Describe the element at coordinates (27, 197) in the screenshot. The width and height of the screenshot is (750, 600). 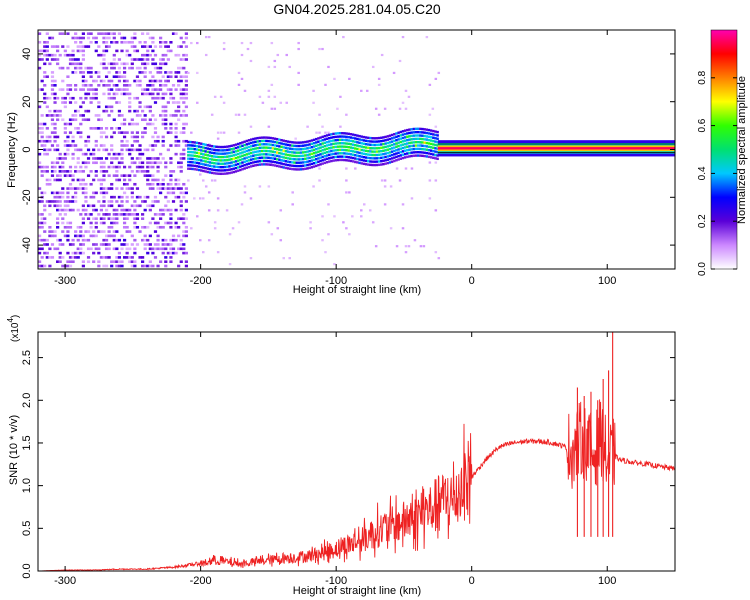
I see `y-tick-label: -20` at that location.